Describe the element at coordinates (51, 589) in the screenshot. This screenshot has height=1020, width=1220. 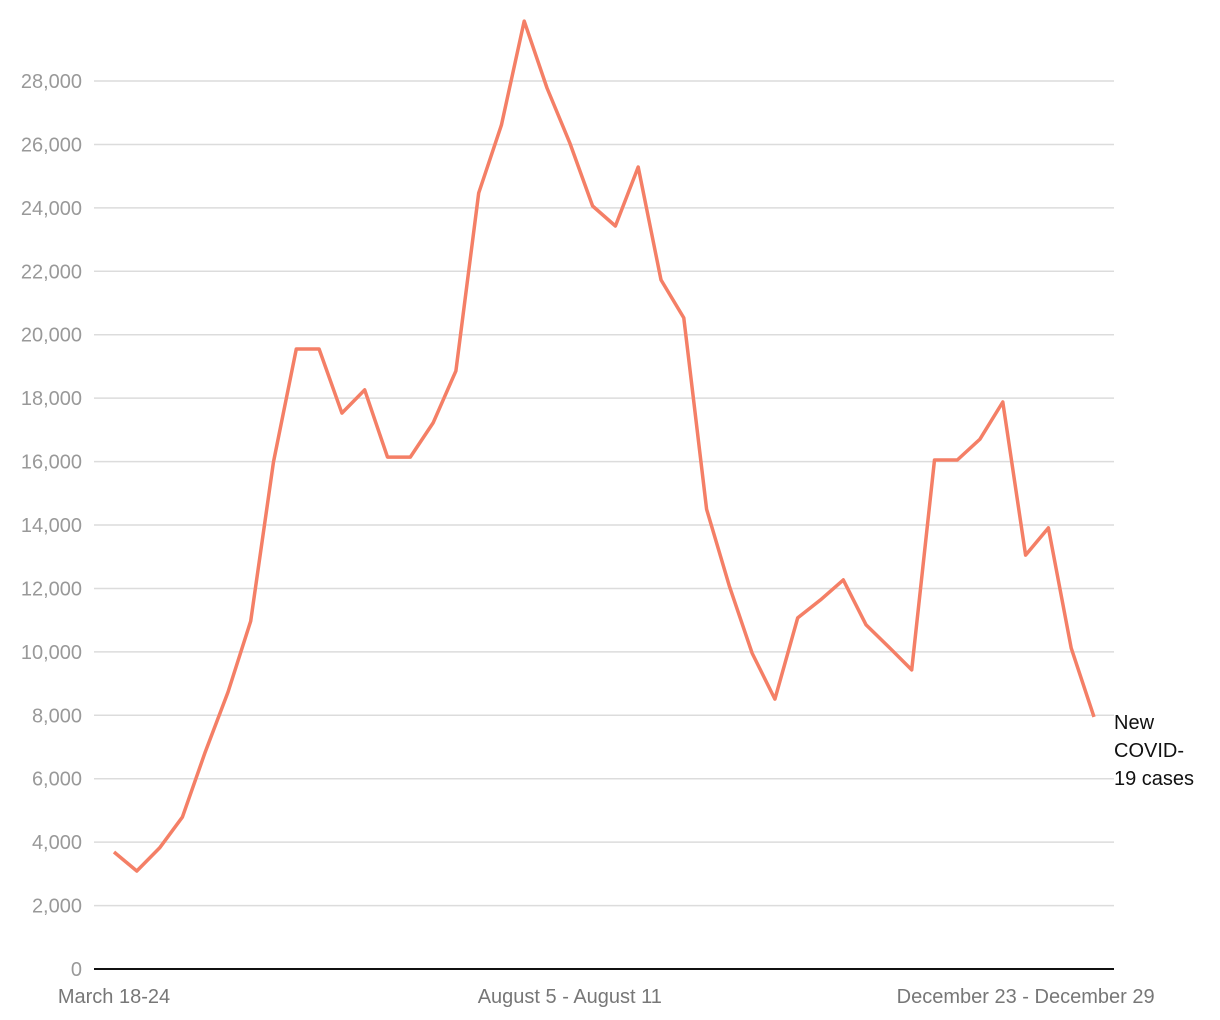
I see `y-tick-label: 12,000` at that location.